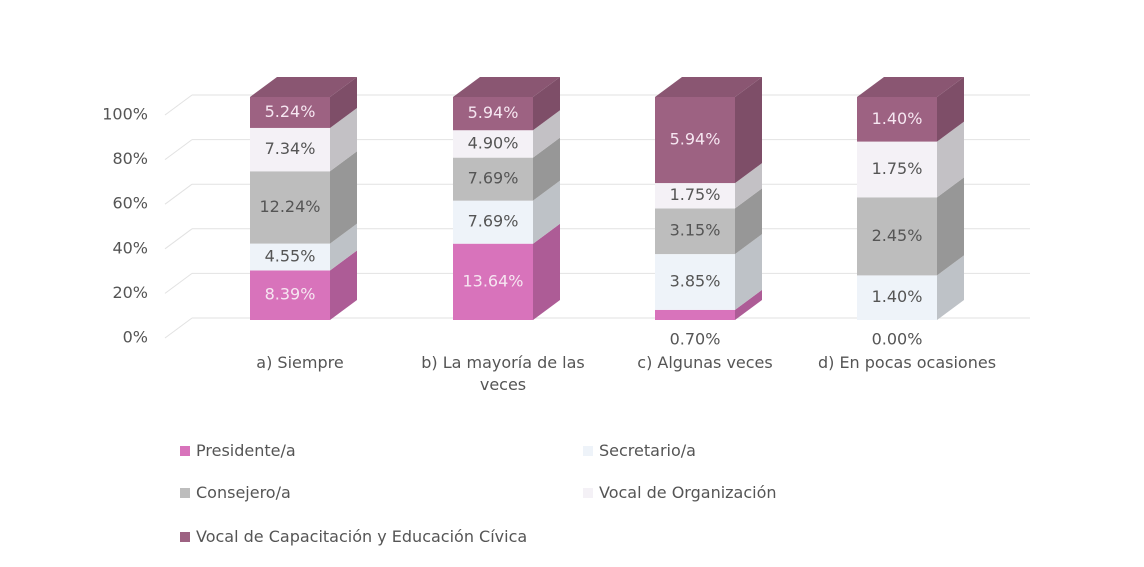 This screenshot has width=1144, height=567. I want to click on legend-label: Vocal de Organización, so click(688, 492).